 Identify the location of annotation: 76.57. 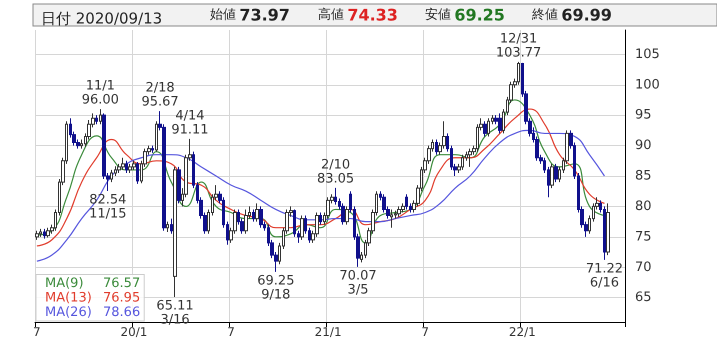
(121, 283).